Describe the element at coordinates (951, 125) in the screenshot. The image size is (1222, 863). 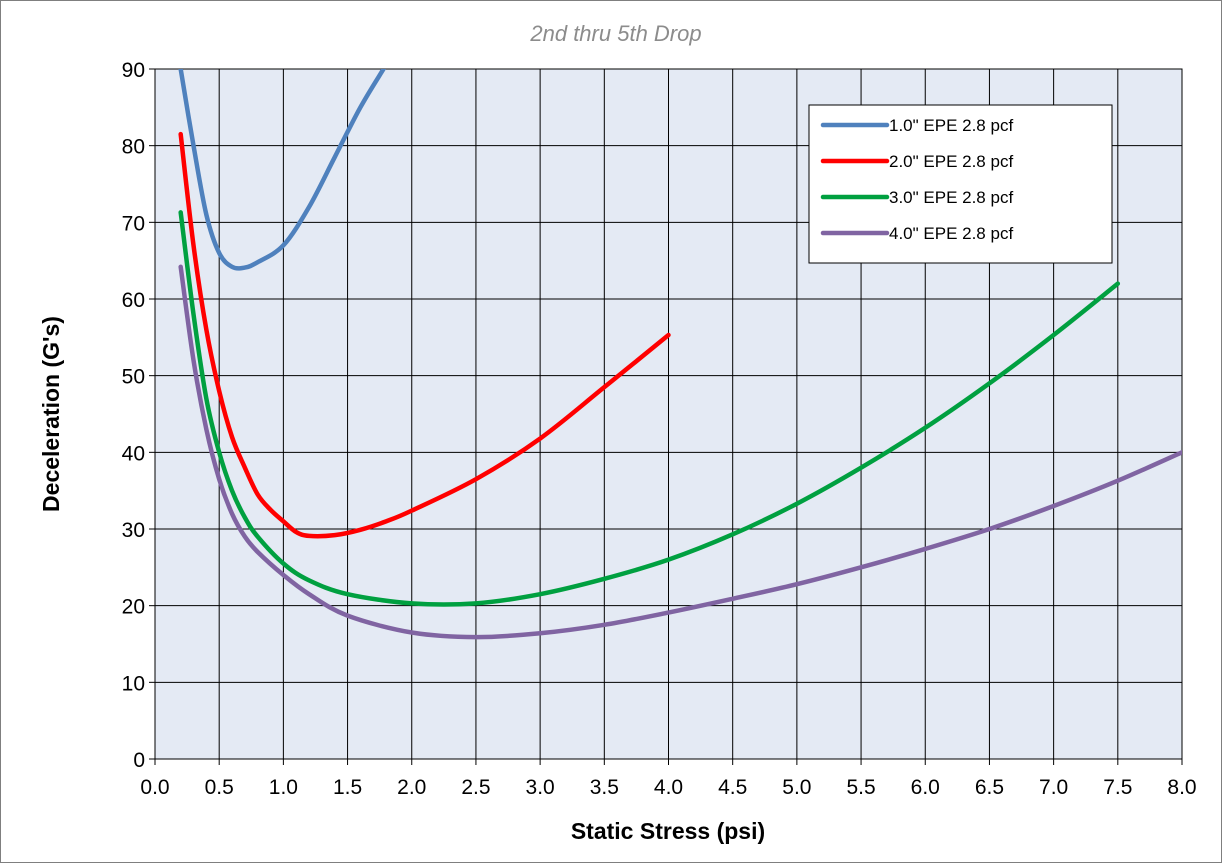
I see `legend-label: 1.0" EPE 2.8 pcf` at that location.